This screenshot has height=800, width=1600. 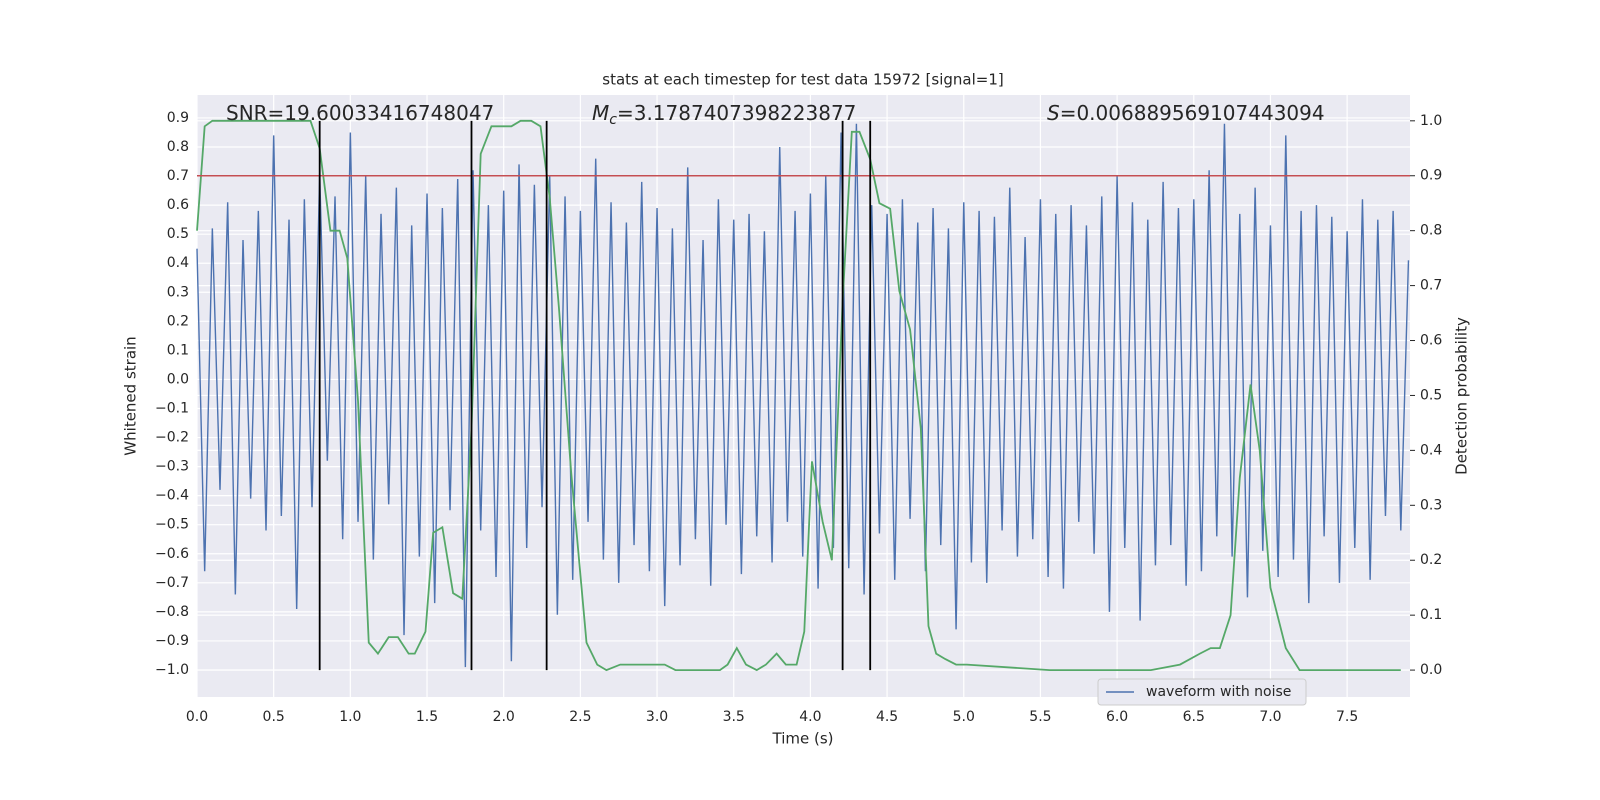 I want to click on y-tick-label: −0.8, so click(x=172, y=612).